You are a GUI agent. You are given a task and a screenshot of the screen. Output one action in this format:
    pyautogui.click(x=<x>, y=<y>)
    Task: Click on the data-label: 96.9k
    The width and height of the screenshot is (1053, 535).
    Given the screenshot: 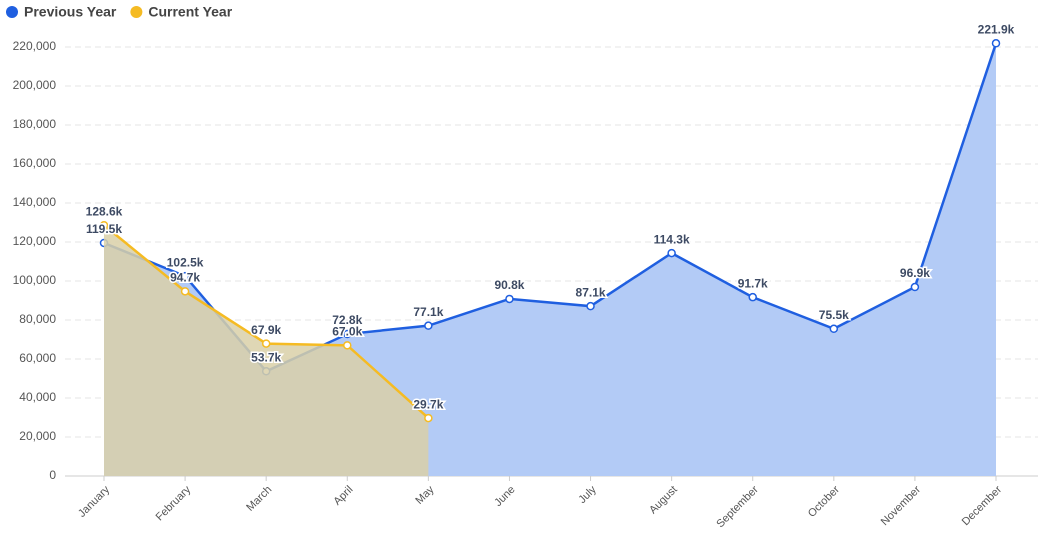 What is the action you would take?
    pyautogui.click(x=915, y=273)
    